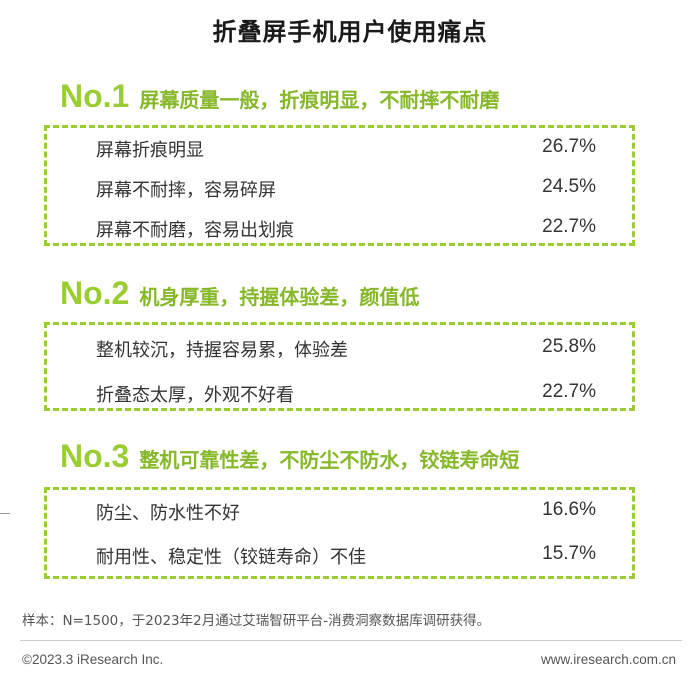 This screenshot has width=700, height=677. I want to click on section-heading-3: No.3 整机可靠性差，不防尘不防水，铰链寿命短, so click(289, 456).